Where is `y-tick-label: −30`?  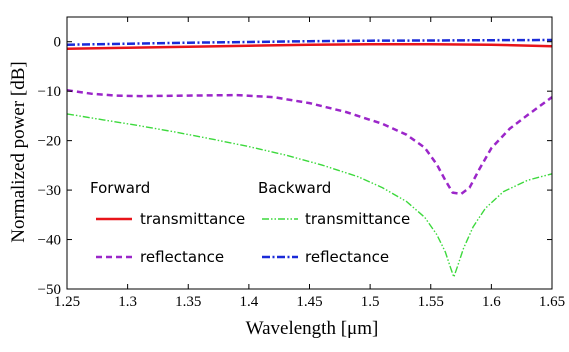
y-tick-label: −30 is located at coordinates (49, 191).